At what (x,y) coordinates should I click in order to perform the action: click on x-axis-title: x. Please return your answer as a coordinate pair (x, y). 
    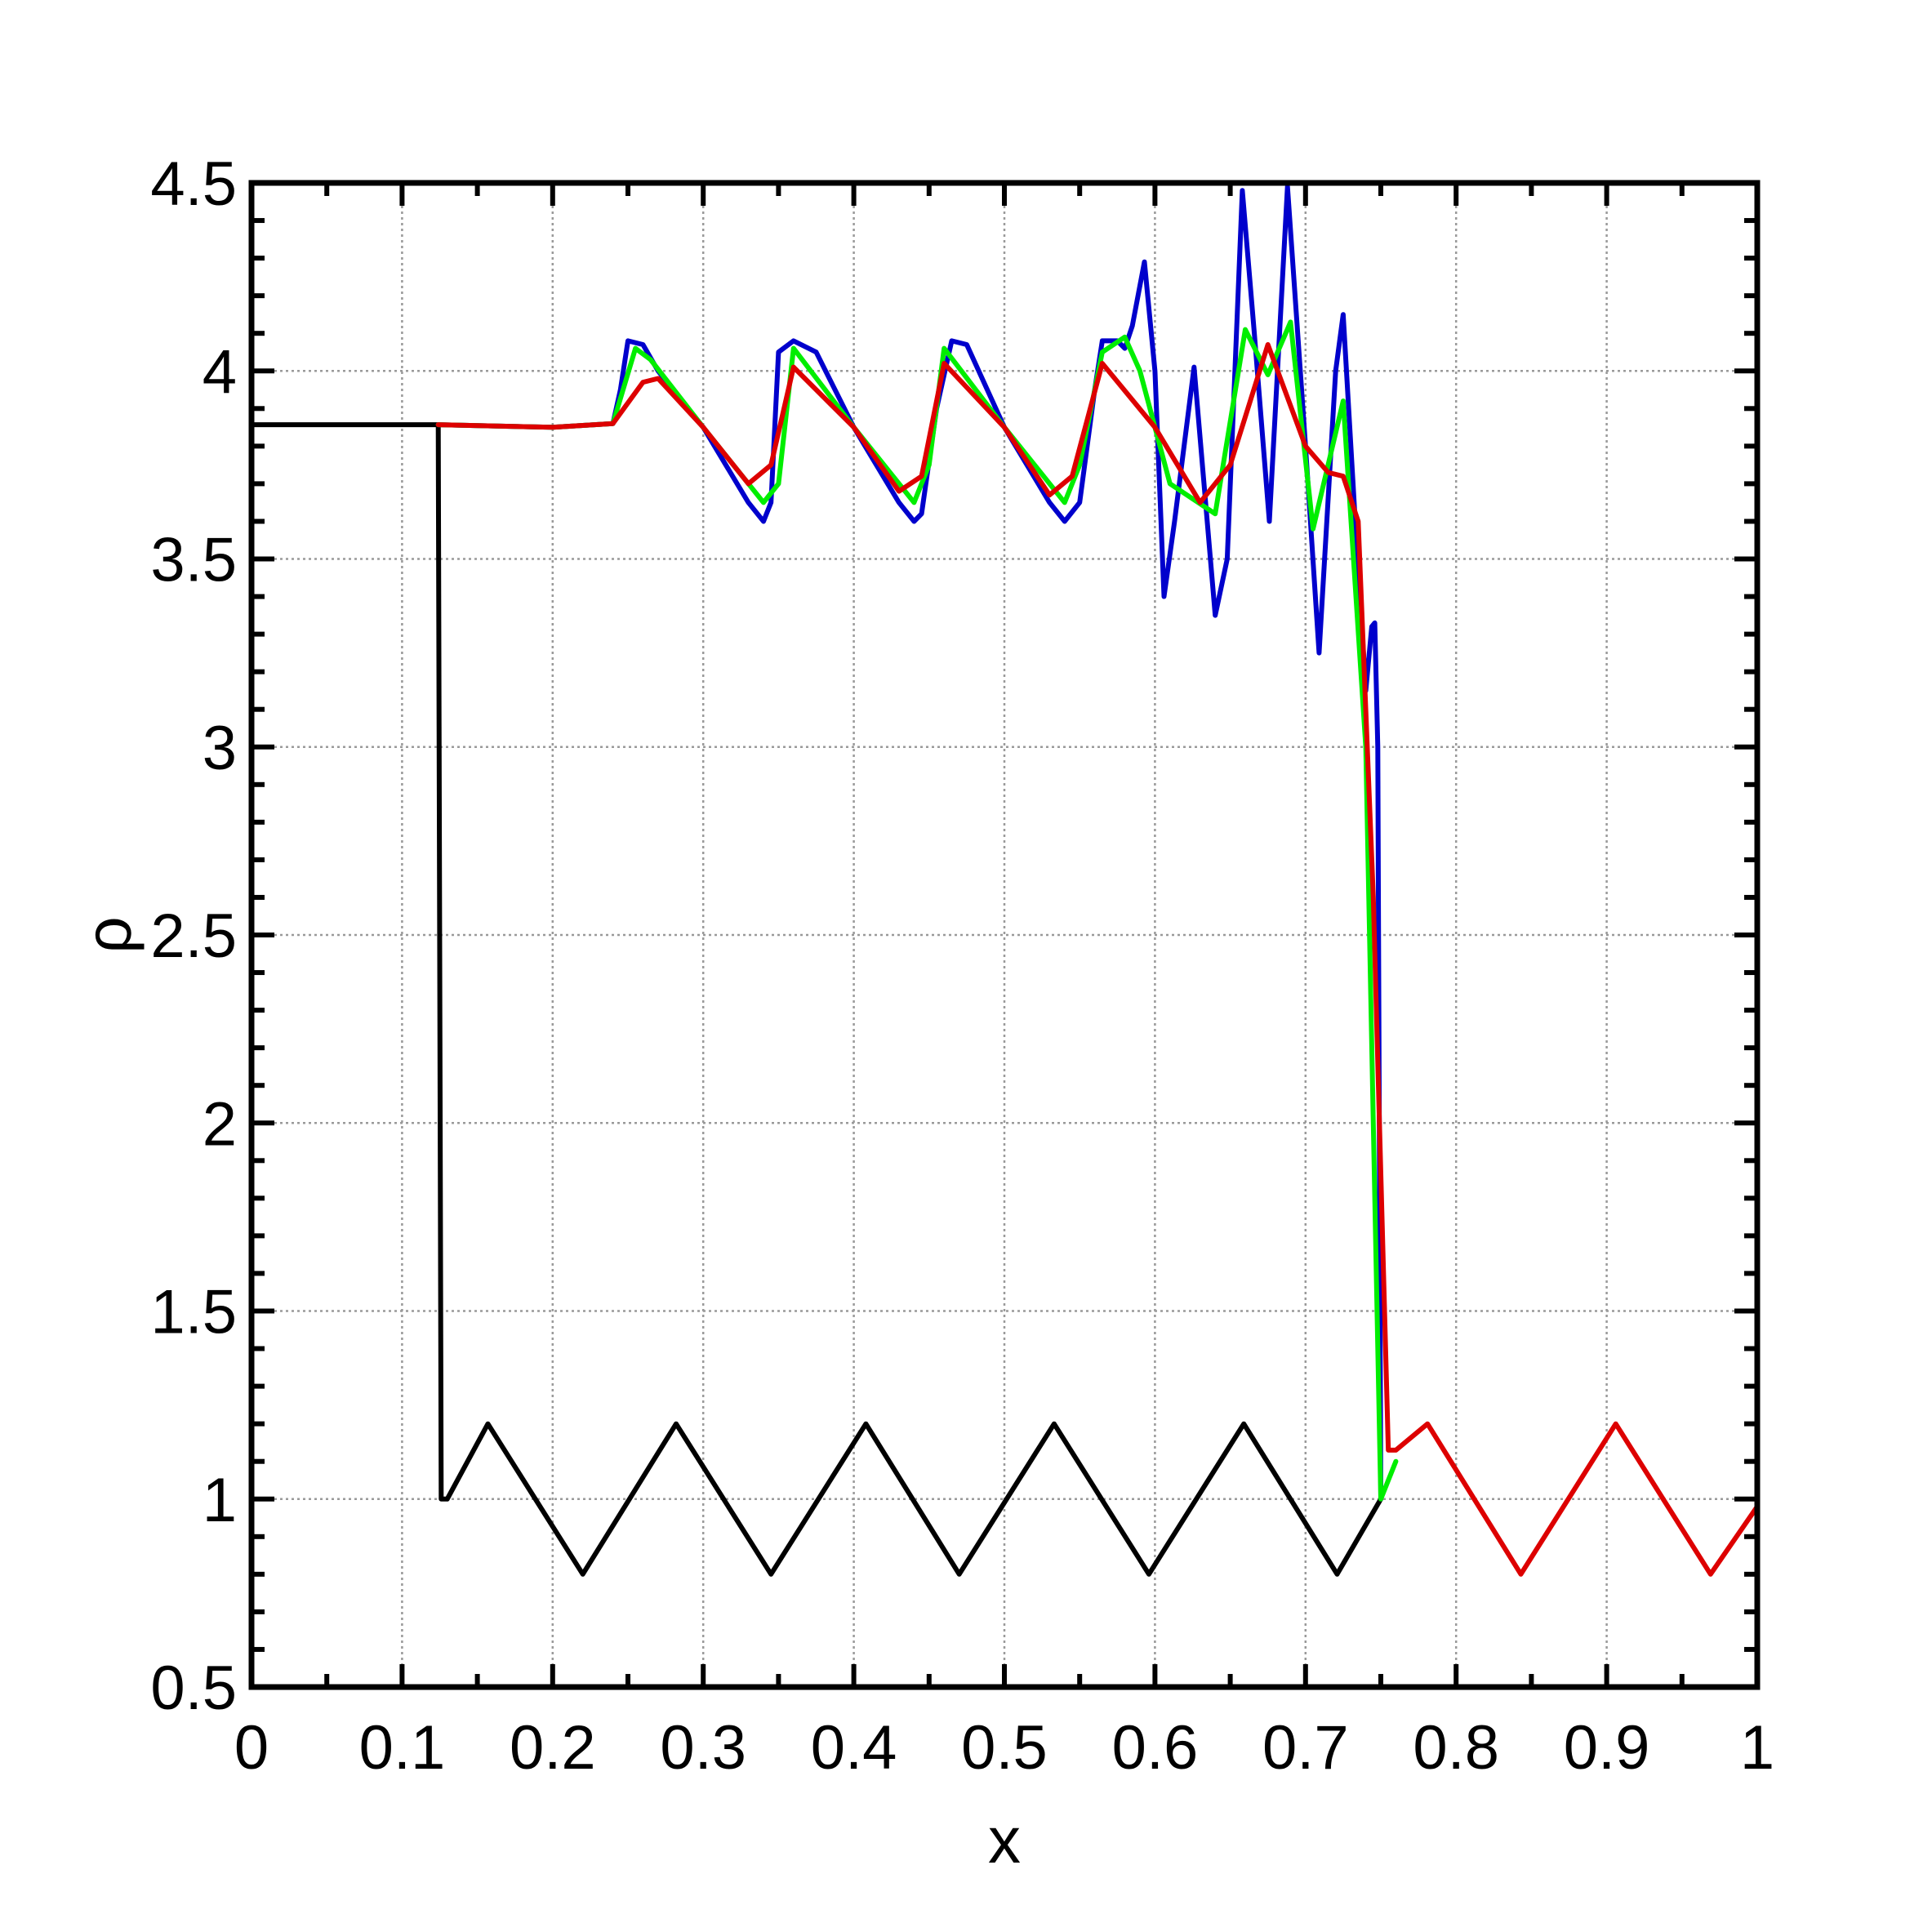
    Looking at the image, I should click on (1004, 1840).